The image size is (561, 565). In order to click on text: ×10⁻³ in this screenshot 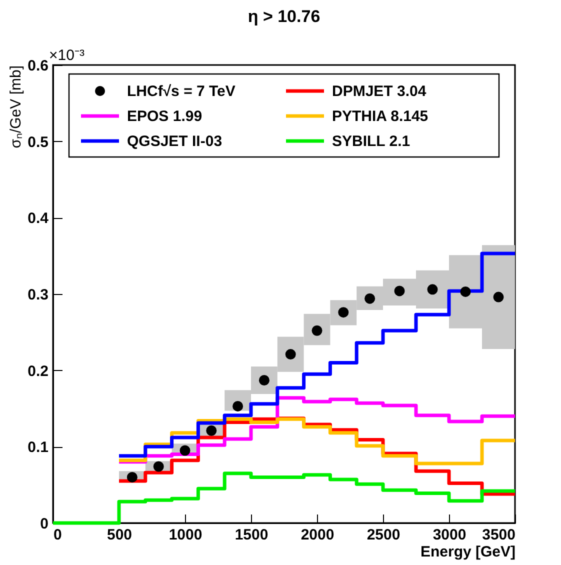, I will do `click(66, 55)`.